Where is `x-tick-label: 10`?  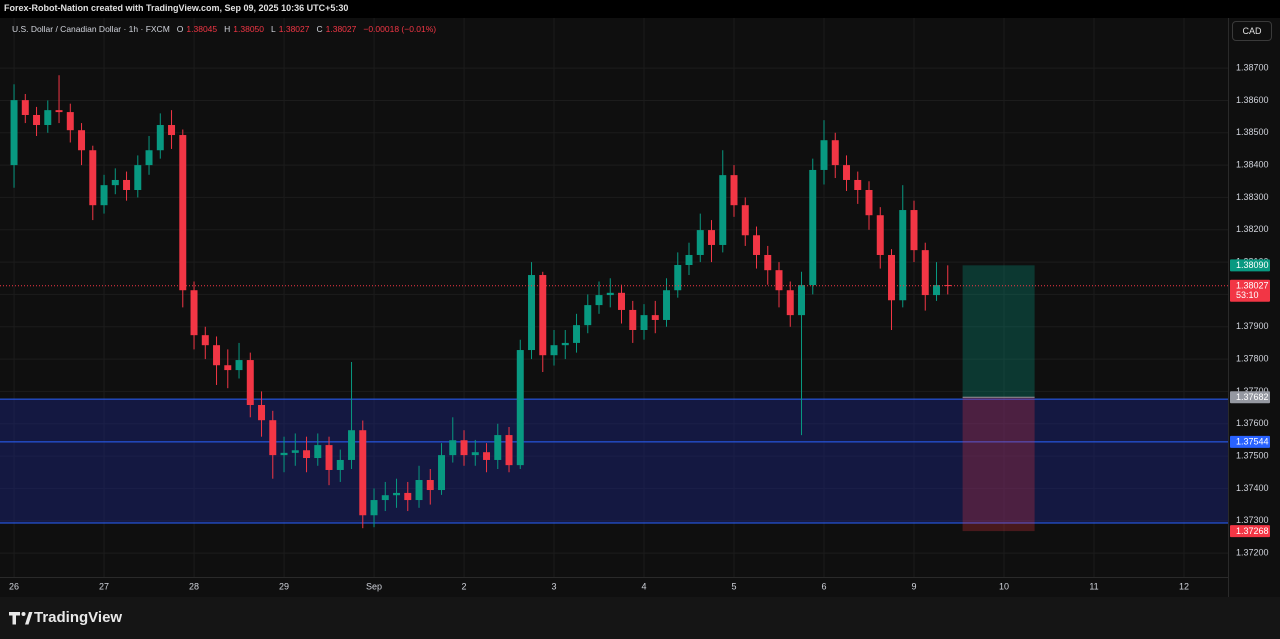
x-tick-label: 10 is located at coordinates (1004, 586).